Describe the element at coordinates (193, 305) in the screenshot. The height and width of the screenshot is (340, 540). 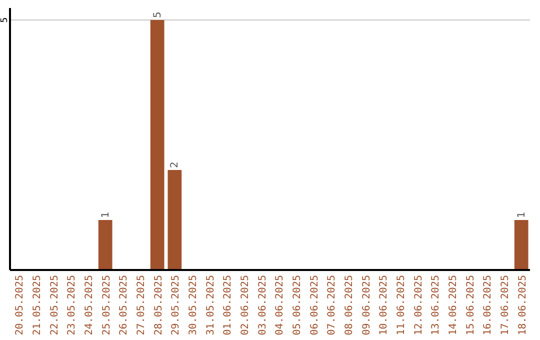
I see `x-tick-label: 30.05.2025` at that location.